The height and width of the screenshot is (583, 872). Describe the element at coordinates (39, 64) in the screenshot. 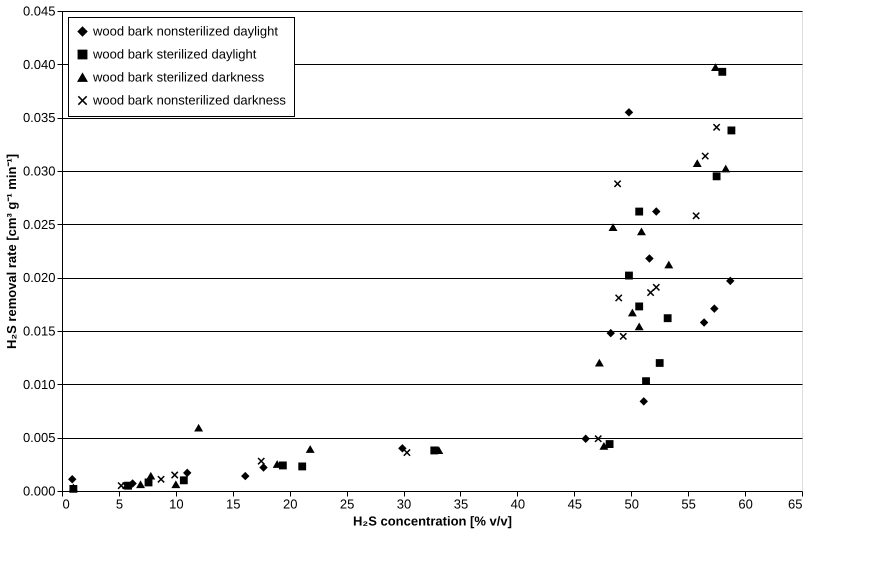

I see `y-tick-label: 0.040` at that location.